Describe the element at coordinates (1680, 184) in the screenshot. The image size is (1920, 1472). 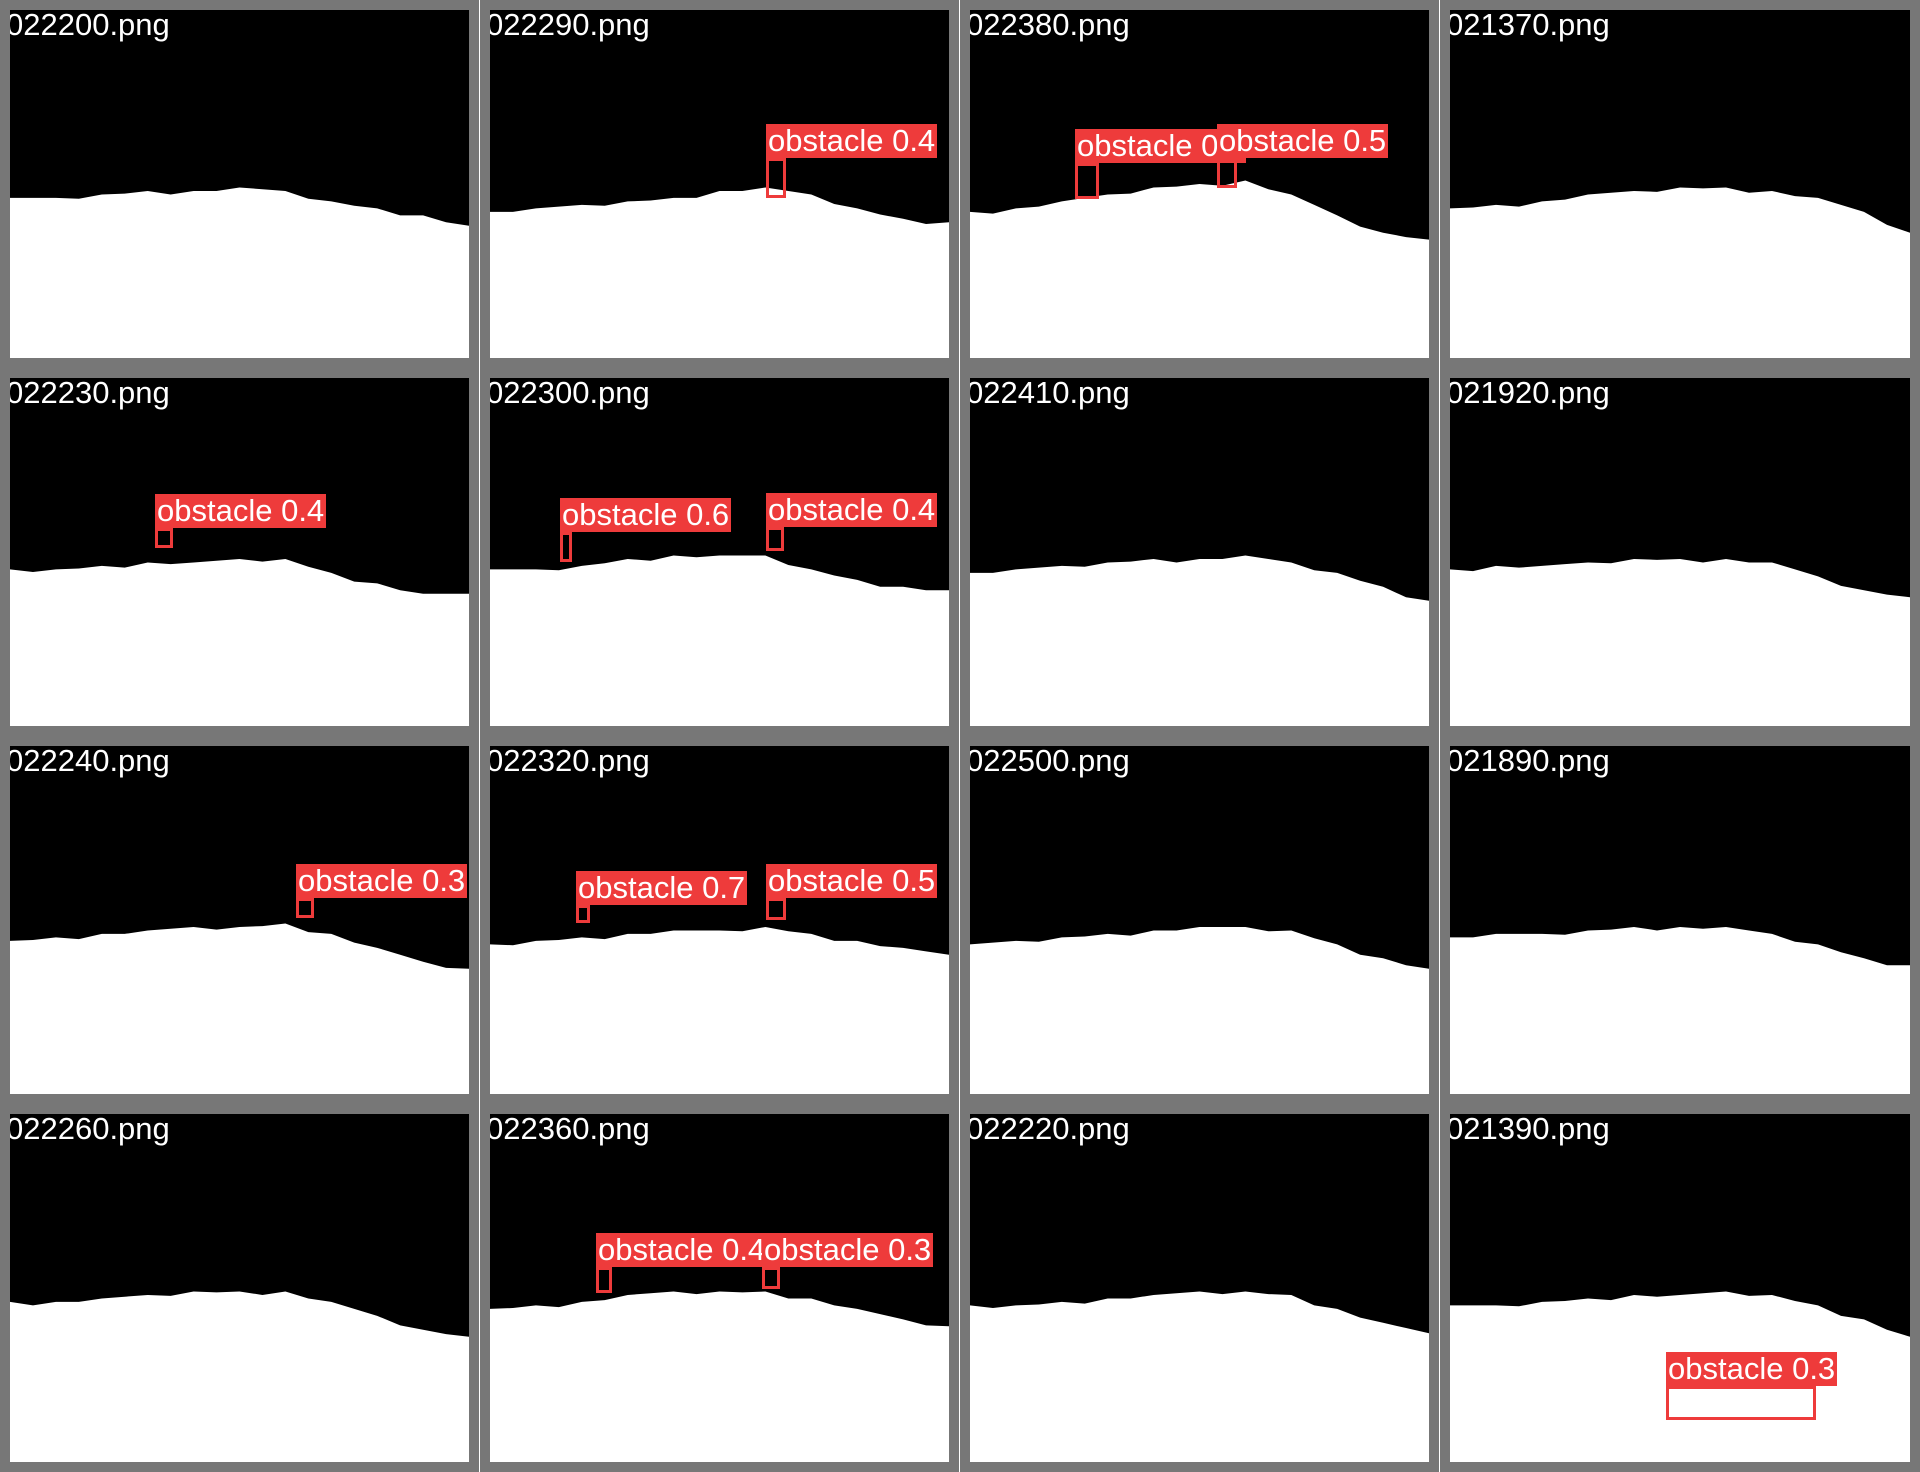
I see `result-tile: 021370.png` at that location.